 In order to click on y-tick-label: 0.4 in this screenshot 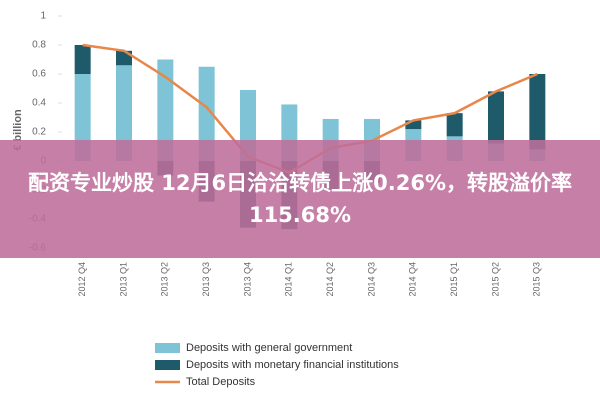, I will do `click(39, 103)`.